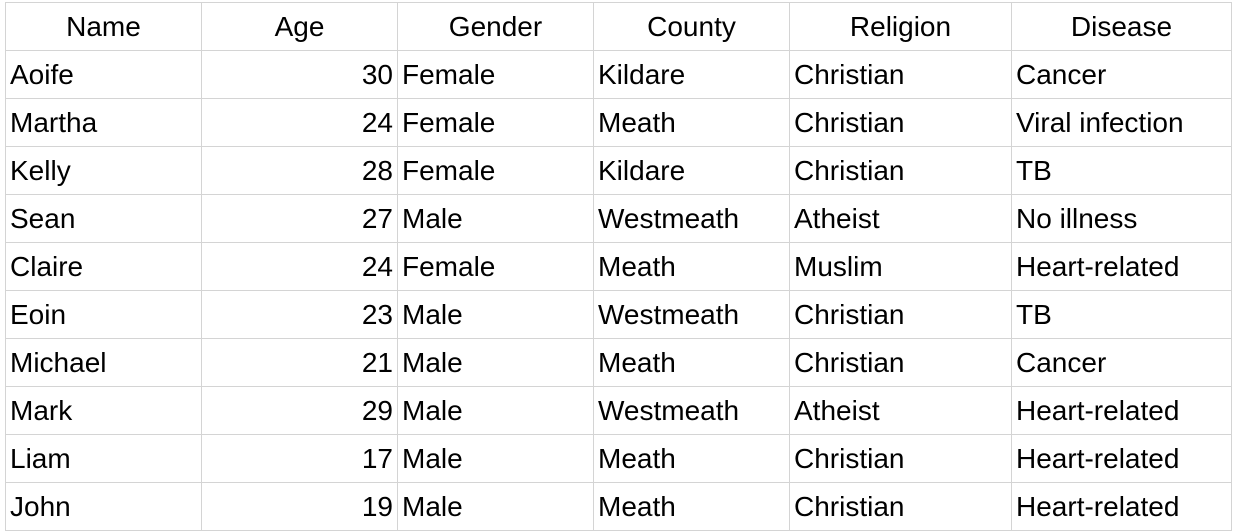 This screenshot has height=532, width=1242. I want to click on table-row: Liam 17 Male Meath Christian Heart-related, so click(618, 458).